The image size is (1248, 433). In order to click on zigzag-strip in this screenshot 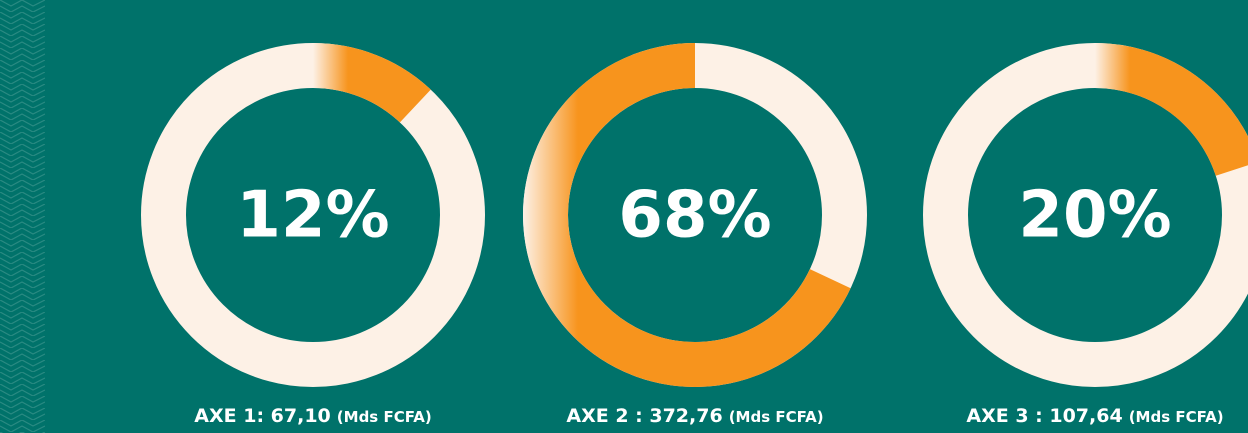, I will do `click(22, 216)`.